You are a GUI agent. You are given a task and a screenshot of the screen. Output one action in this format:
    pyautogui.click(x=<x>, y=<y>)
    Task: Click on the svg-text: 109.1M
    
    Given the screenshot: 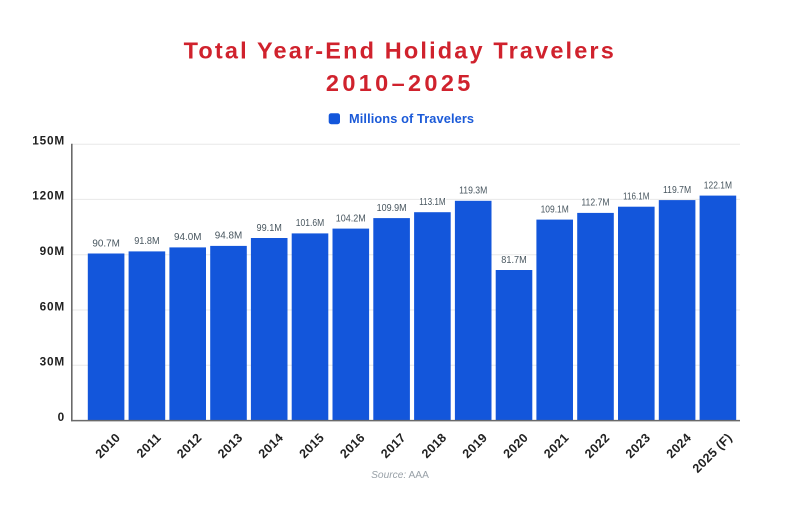 What is the action you would take?
    pyautogui.click(x=555, y=209)
    